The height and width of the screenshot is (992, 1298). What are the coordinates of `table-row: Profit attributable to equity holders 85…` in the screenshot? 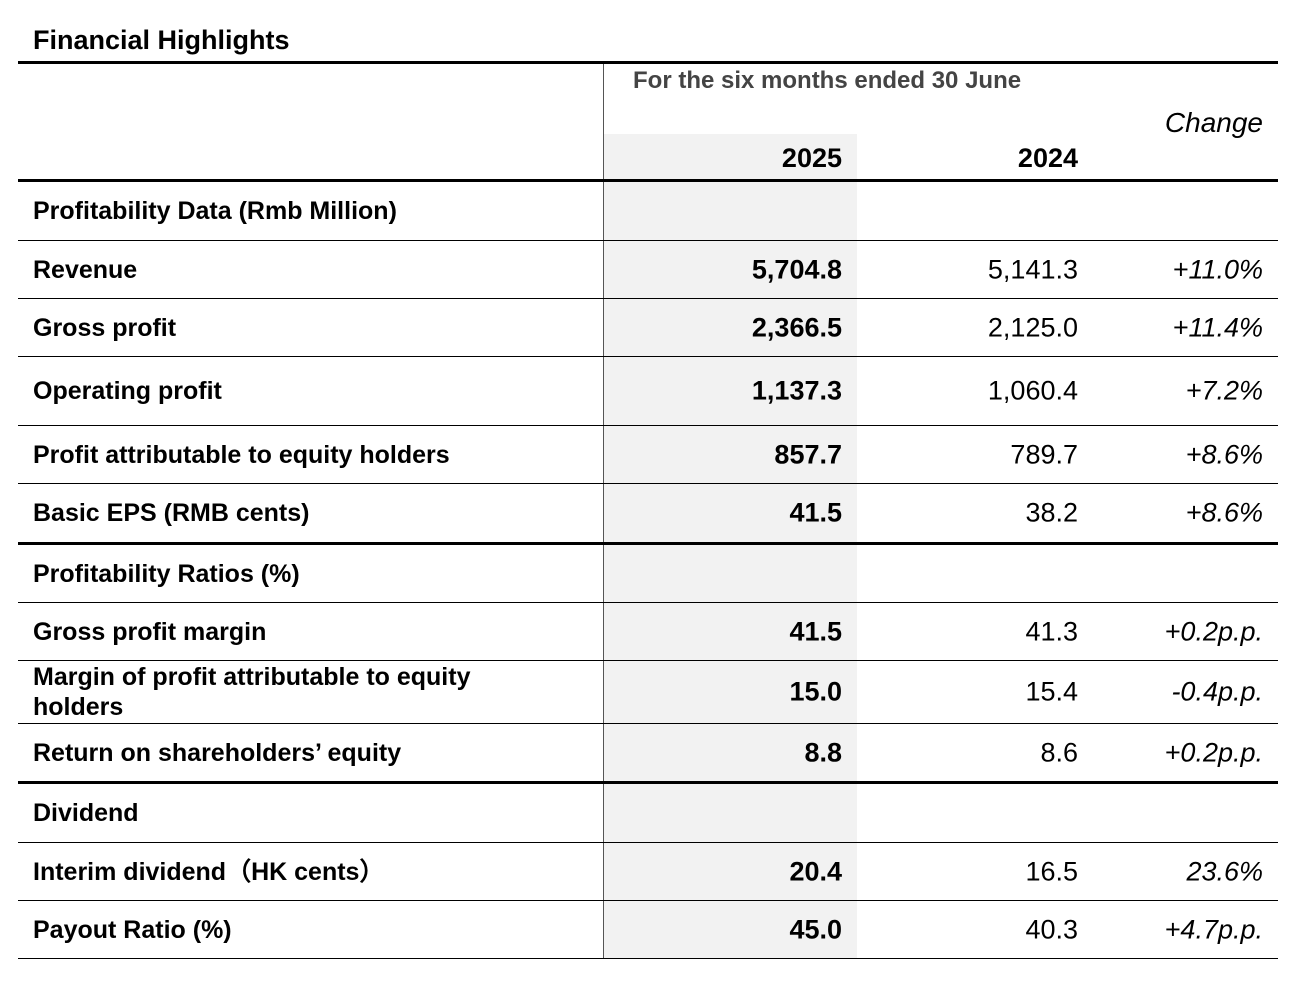 It's located at (648, 454).